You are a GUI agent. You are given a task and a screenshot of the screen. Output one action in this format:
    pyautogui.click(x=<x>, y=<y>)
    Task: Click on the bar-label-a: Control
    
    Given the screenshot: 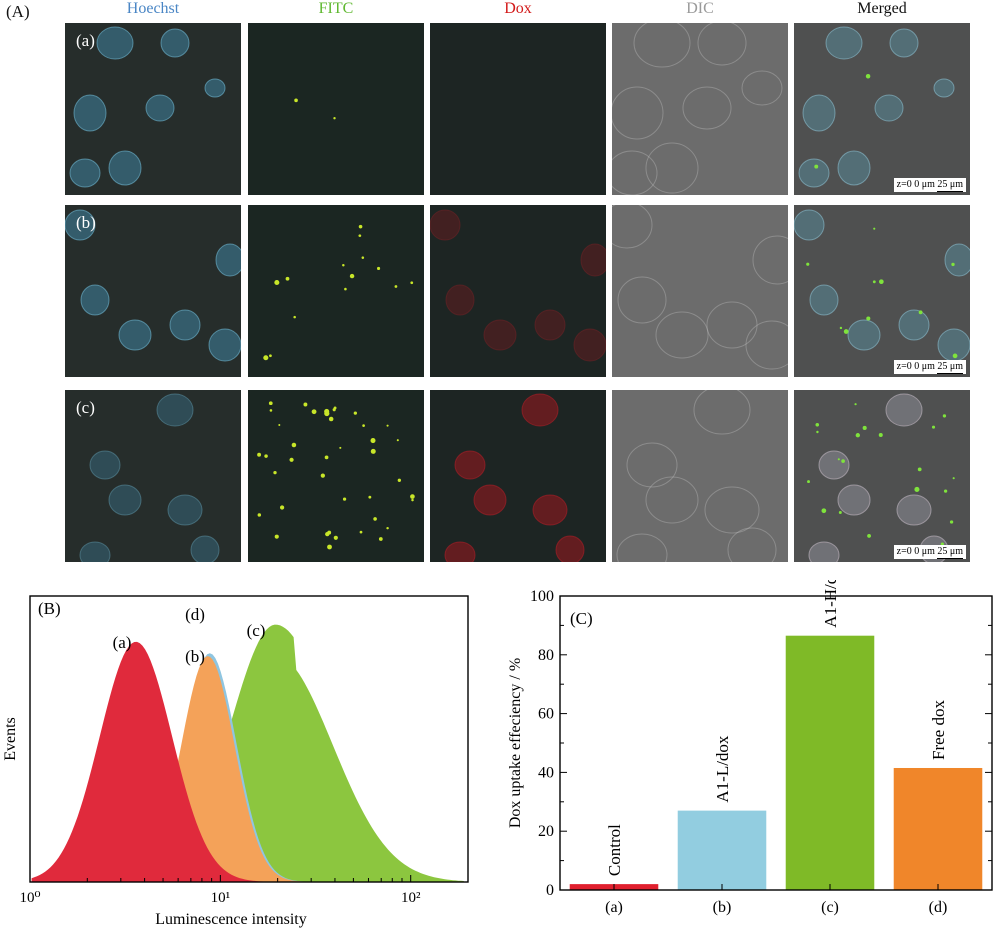 What is the action you would take?
    pyautogui.click(x=614, y=850)
    